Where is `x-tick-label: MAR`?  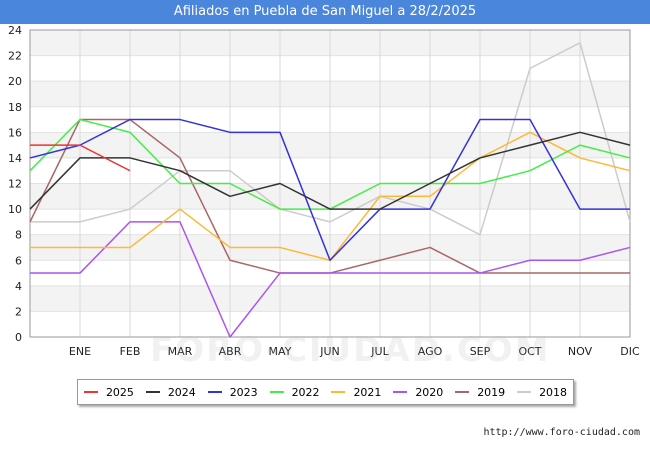
x-tick-label: MAR is located at coordinates (180, 351).